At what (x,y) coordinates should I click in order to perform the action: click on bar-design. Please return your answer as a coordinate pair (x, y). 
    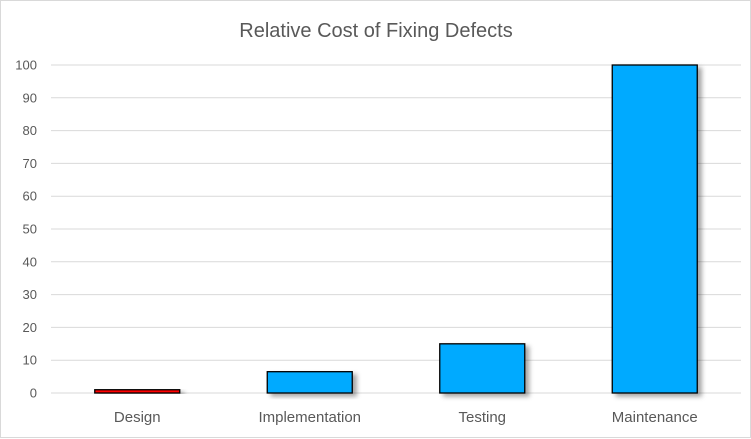
    Looking at the image, I should click on (137, 391).